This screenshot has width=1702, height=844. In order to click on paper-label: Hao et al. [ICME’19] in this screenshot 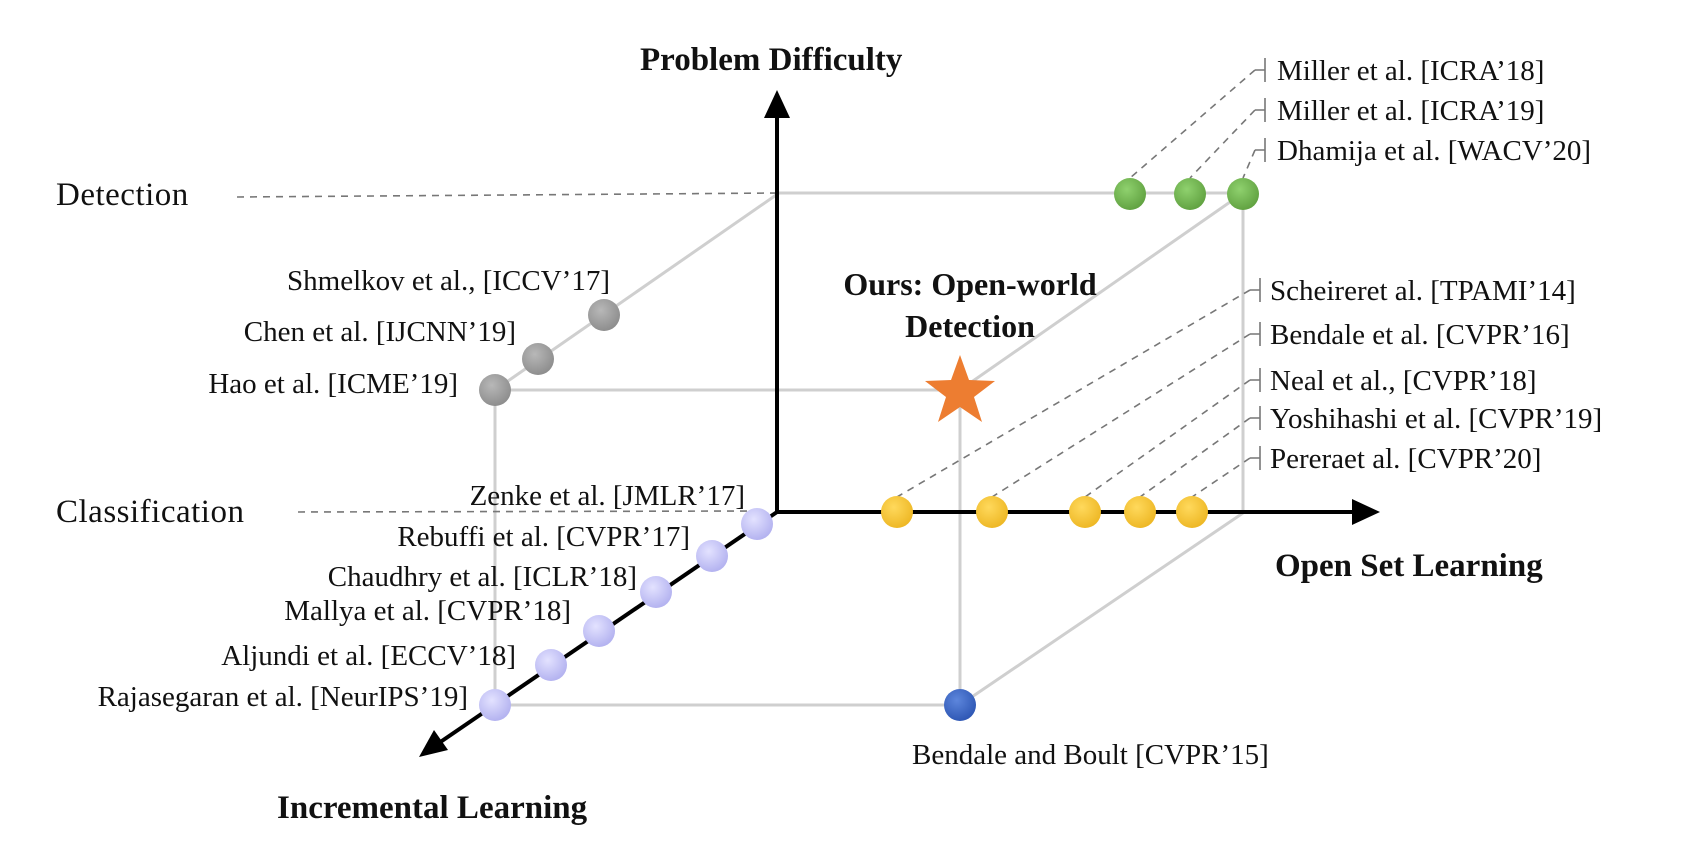, I will do `click(333, 384)`.